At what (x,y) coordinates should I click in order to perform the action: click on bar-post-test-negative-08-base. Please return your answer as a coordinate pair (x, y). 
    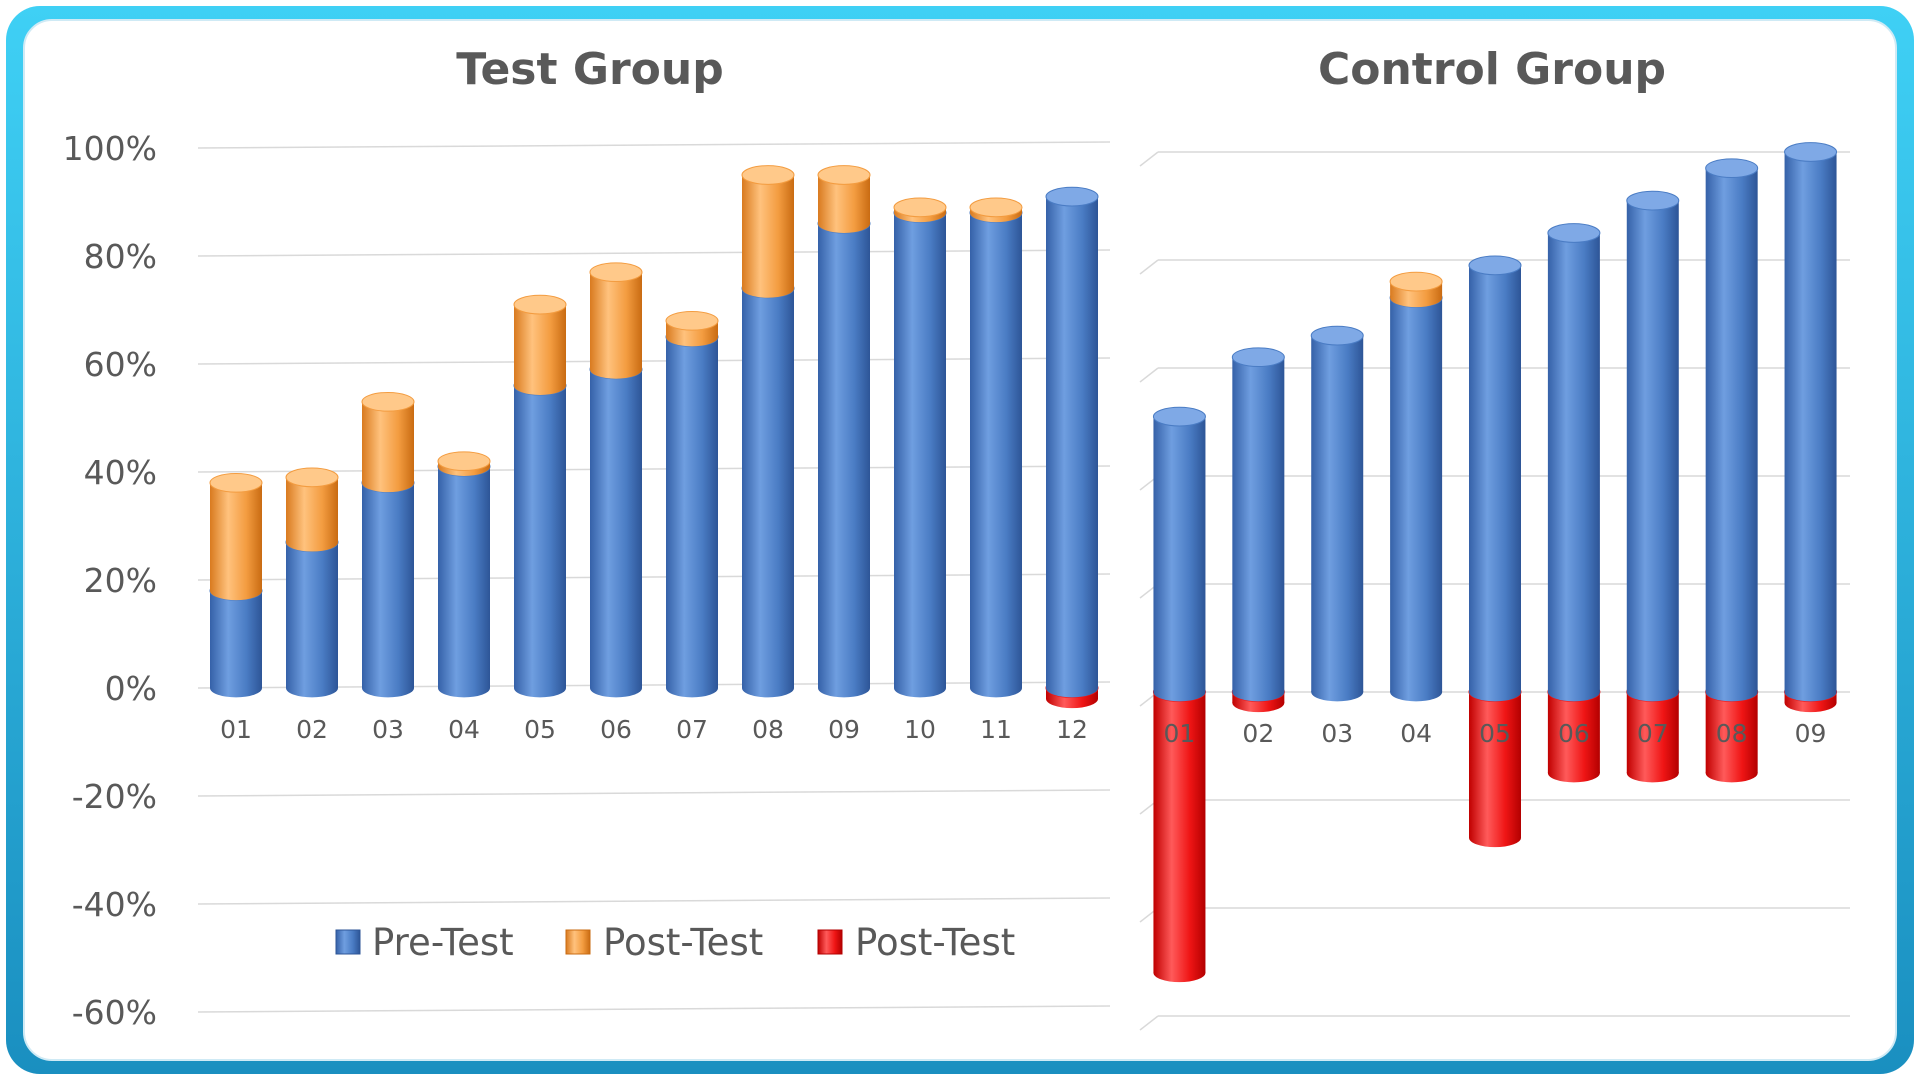
    Looking at the image, I should click on (1731, 773).